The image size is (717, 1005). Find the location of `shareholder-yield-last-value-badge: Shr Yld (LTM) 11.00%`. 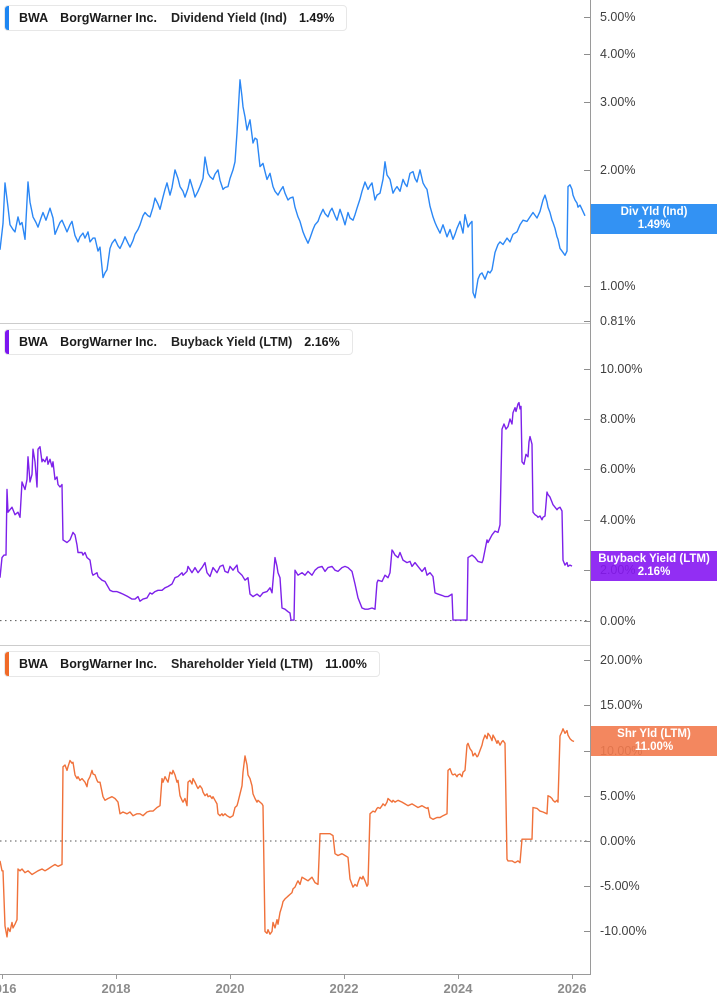

shareholder-yield-last-value-badge: Shr Yld (LTM) 11.00% is located at coordinates (654, 741).